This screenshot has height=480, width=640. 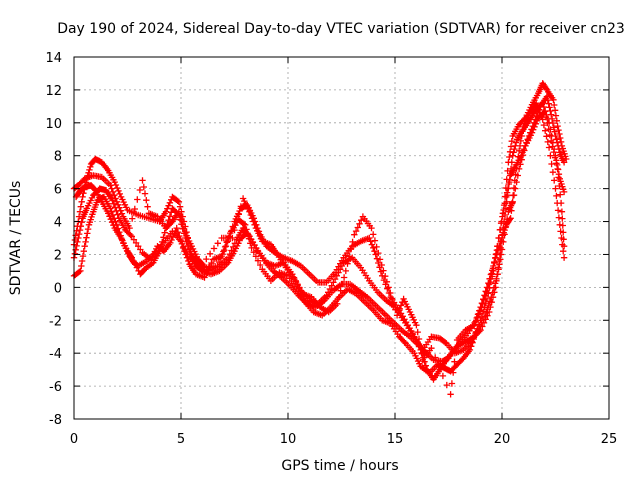 What do you see at coordinates (55, 420) in the screenshot?
I see `y-tick-label: -8` at bounding box center [55, 420].